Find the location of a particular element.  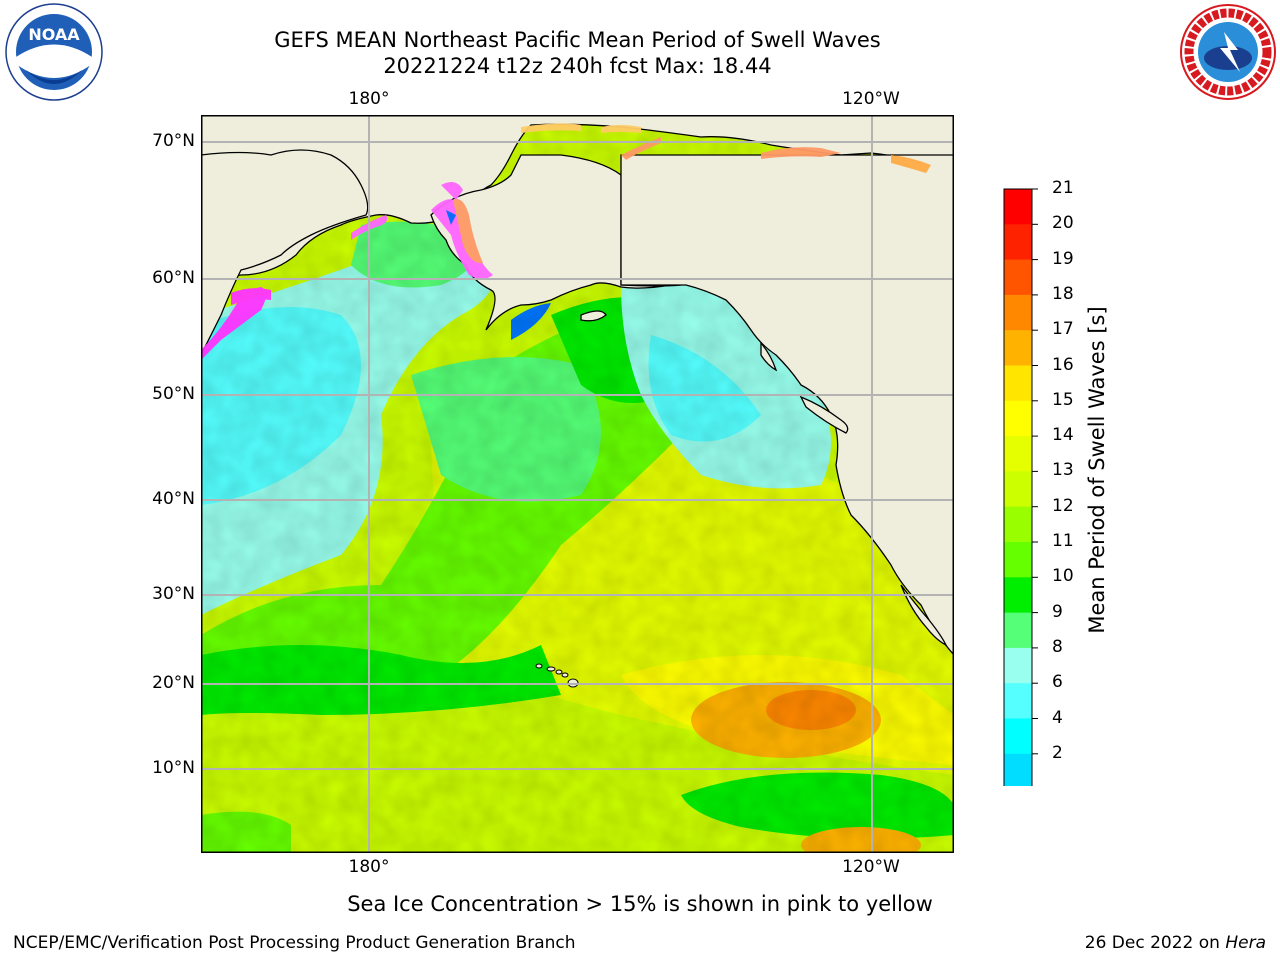

colorbar-tick-label: 18 is located at coordinates (1063, 293).